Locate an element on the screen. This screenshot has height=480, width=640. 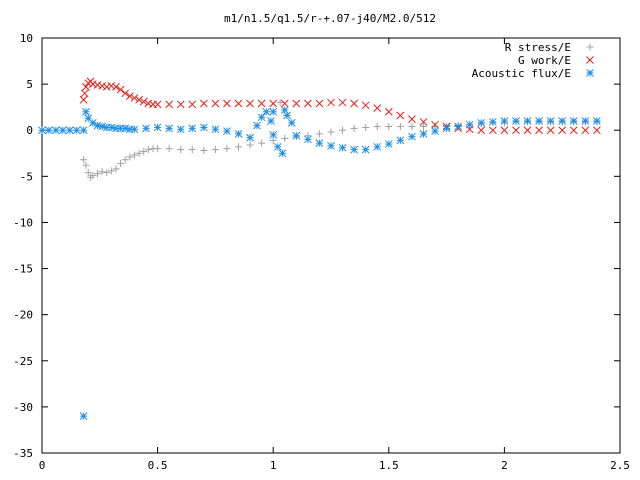
x-tick-label: 0.5 is located at coordinates (158, 465).